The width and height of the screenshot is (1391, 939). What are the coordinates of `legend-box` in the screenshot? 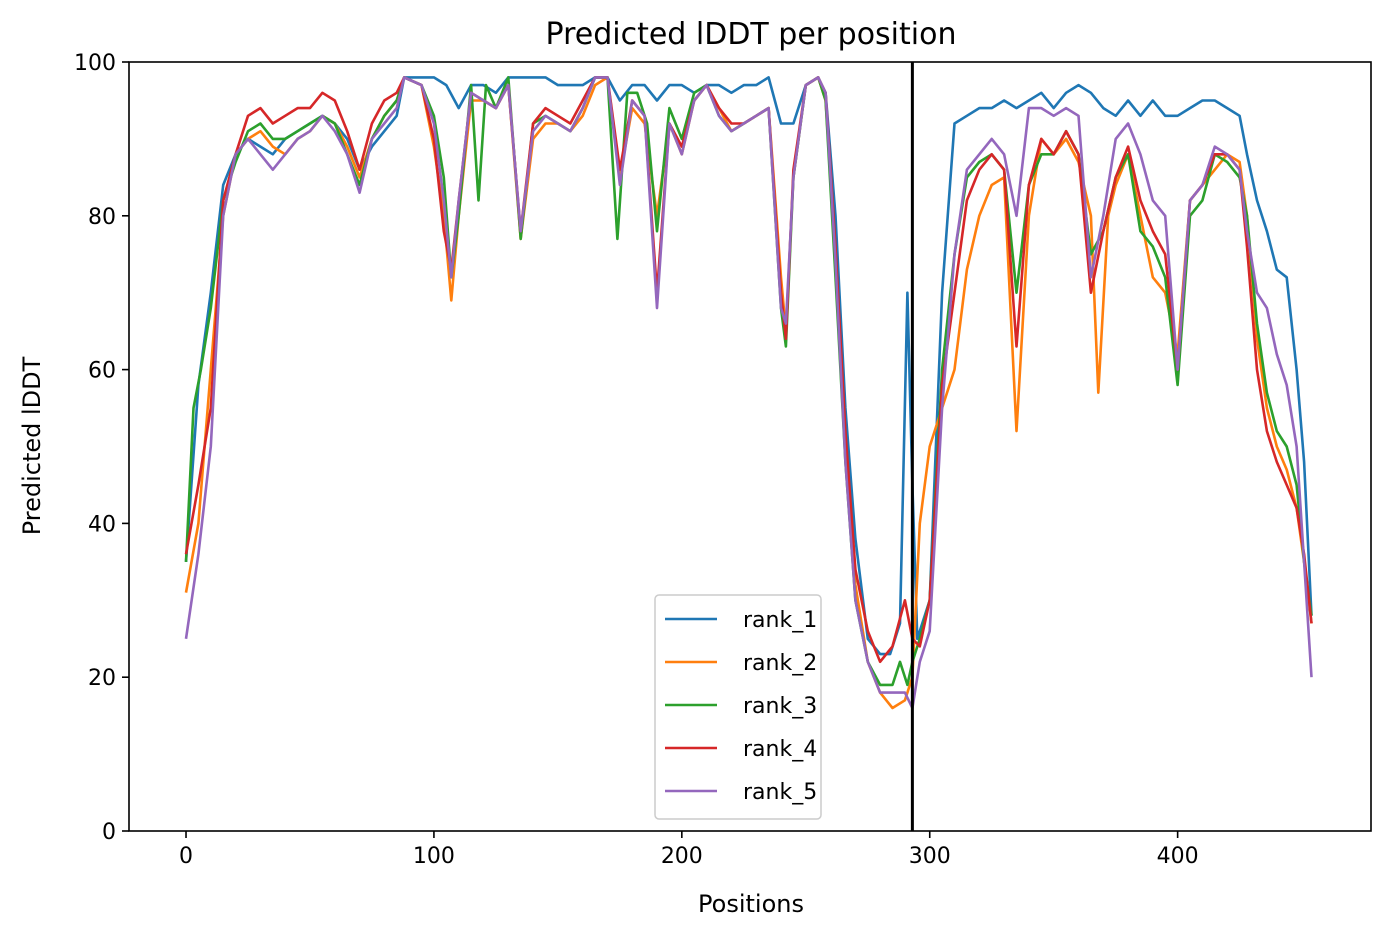 It's located at (738, 707).